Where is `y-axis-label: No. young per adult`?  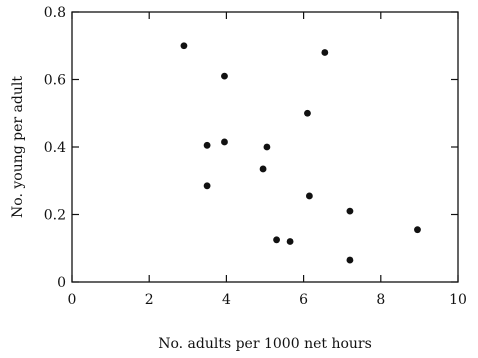 y-axis-label: No. young per adult is located at coordinates (18, 147).